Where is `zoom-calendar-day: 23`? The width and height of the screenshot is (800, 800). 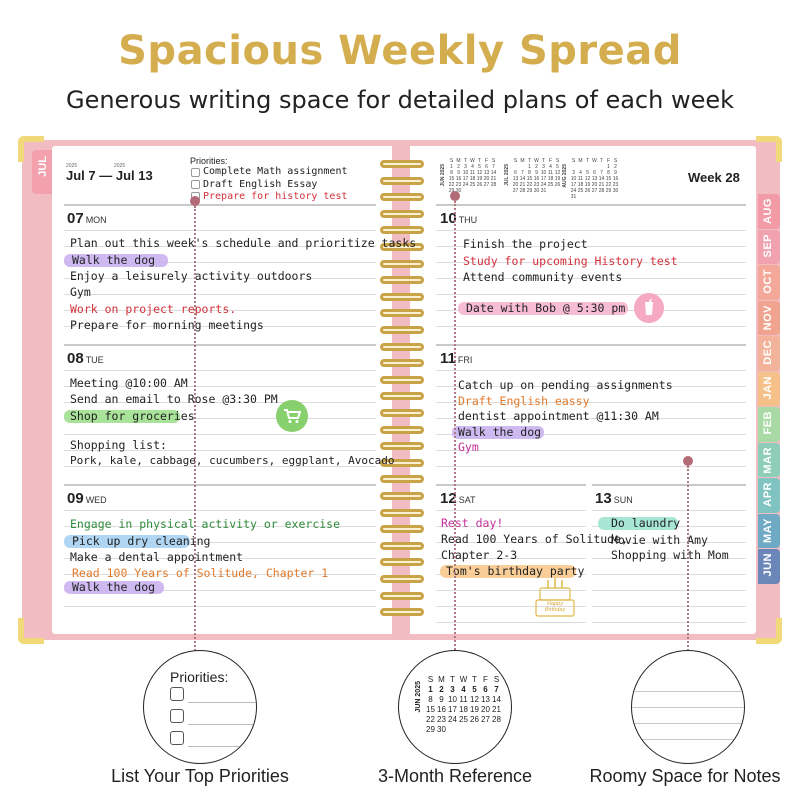 zoom-calendar-day: 23 is located at coordinates (441, 719).